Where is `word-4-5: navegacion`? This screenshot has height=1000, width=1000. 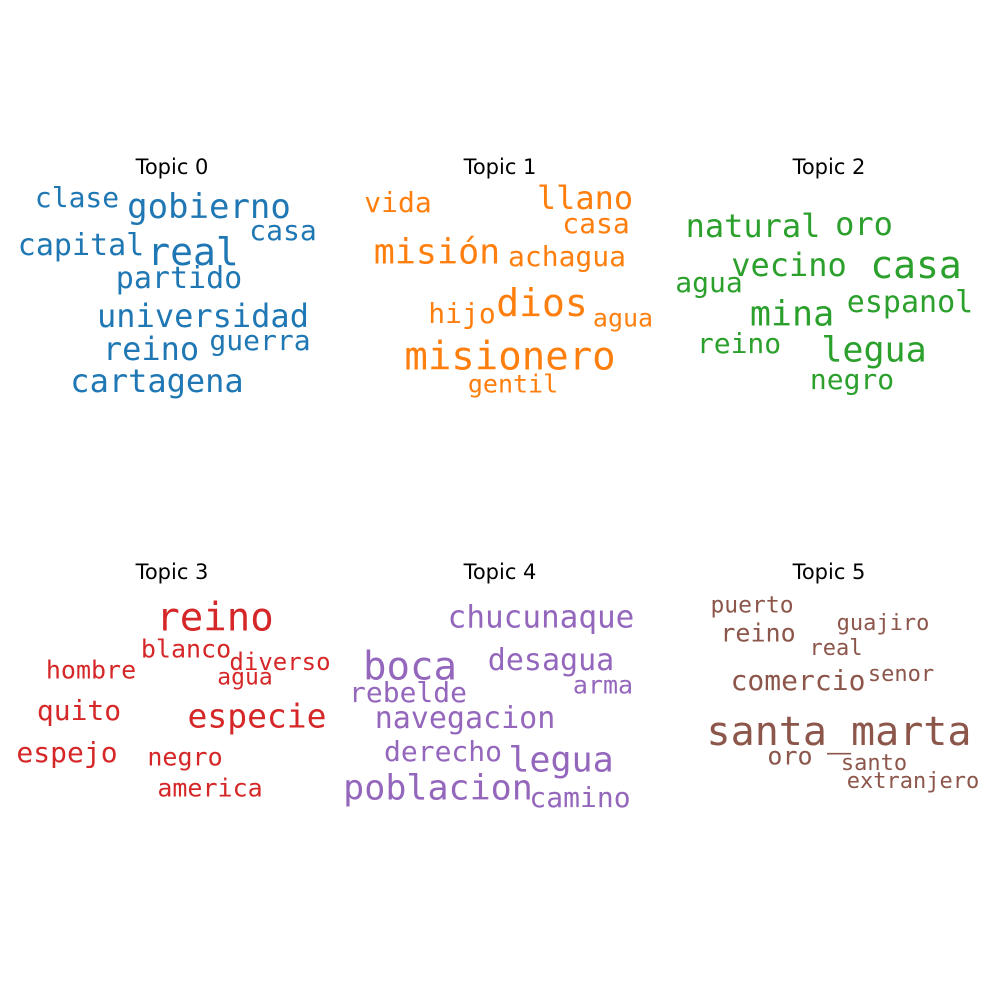
word-4-5: navegacion is located at coordinates (465, 718).